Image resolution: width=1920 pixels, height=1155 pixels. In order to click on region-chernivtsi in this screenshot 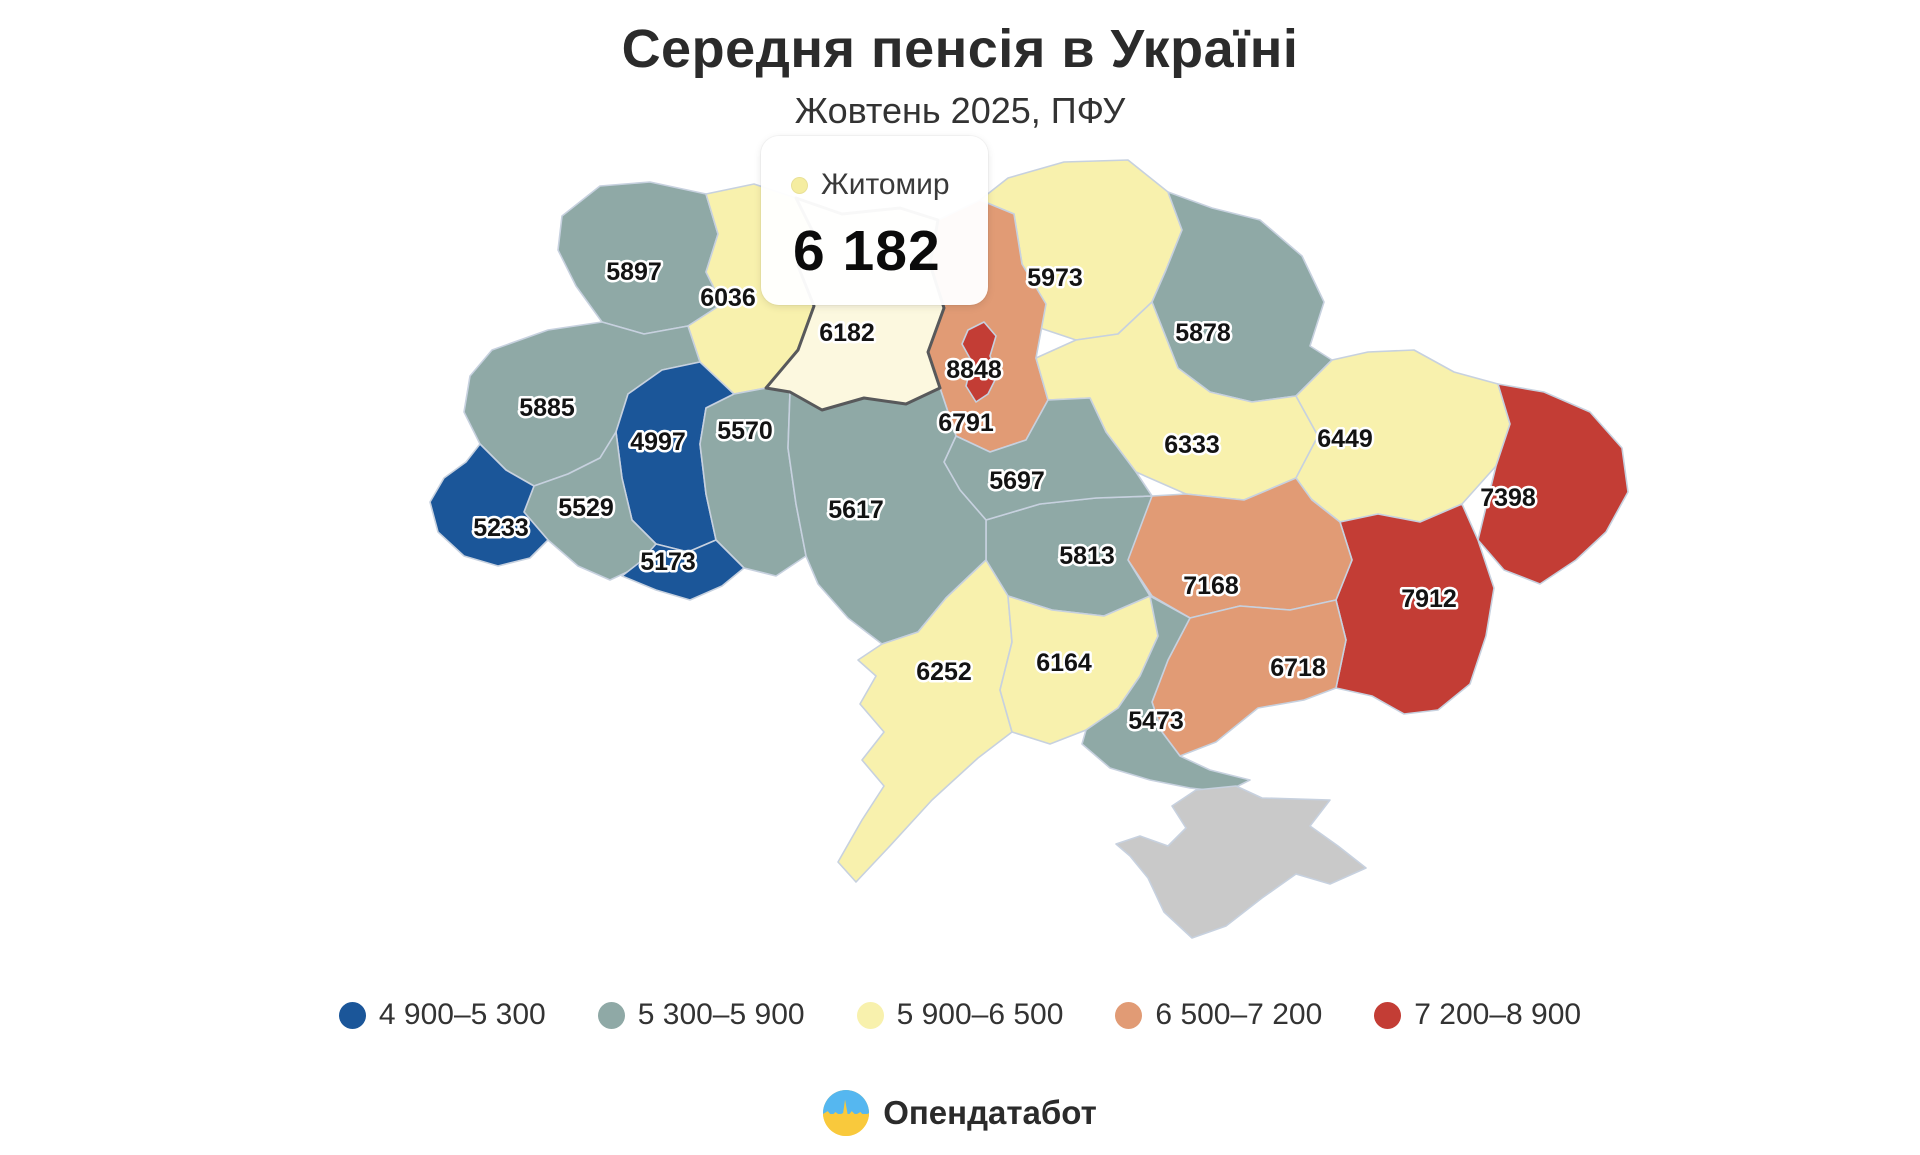, I will do `click(683, 570)`.